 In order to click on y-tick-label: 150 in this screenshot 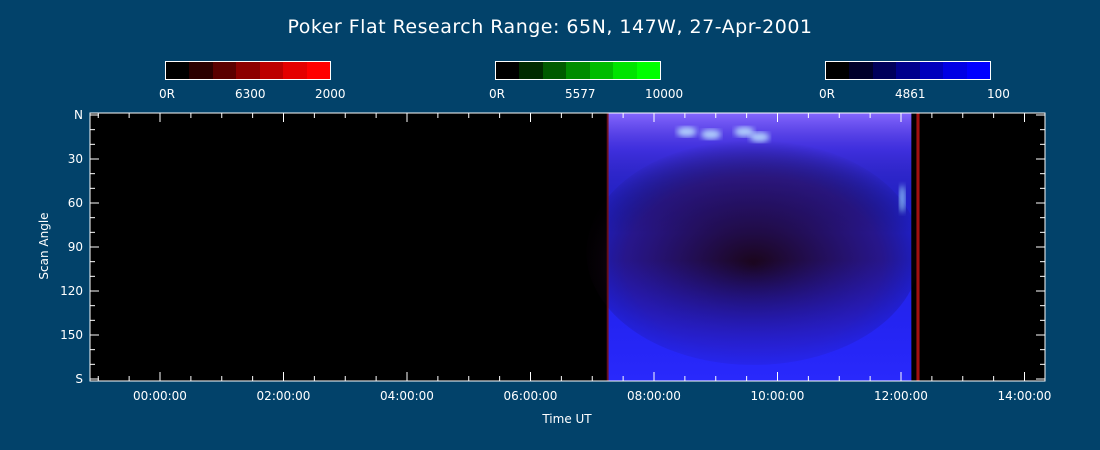, I will do `click(71, 335)`.